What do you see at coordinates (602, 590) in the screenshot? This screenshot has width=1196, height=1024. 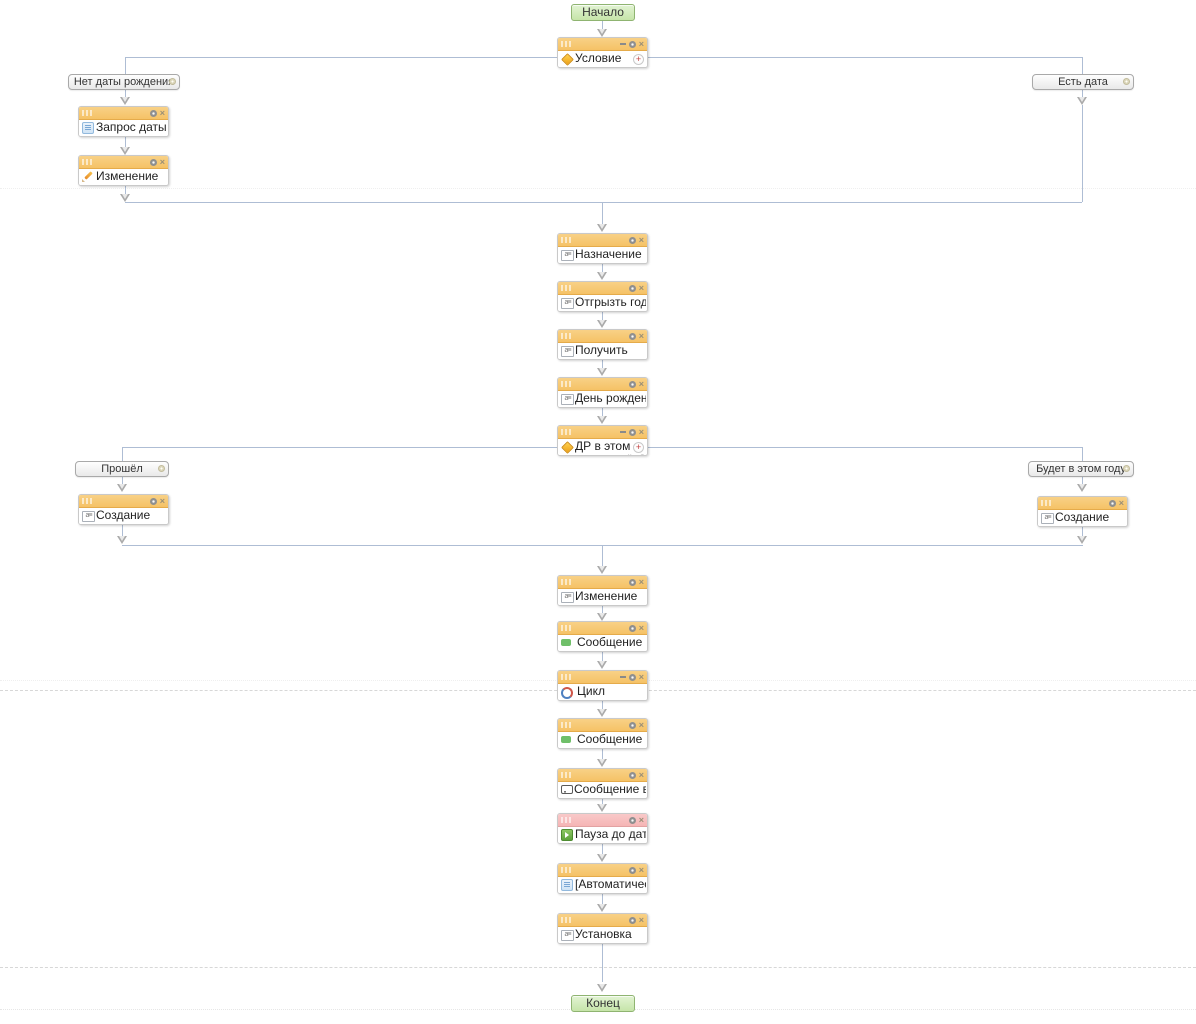 I see `node-edit-center: Изменение` at bounding box center [602, 590].